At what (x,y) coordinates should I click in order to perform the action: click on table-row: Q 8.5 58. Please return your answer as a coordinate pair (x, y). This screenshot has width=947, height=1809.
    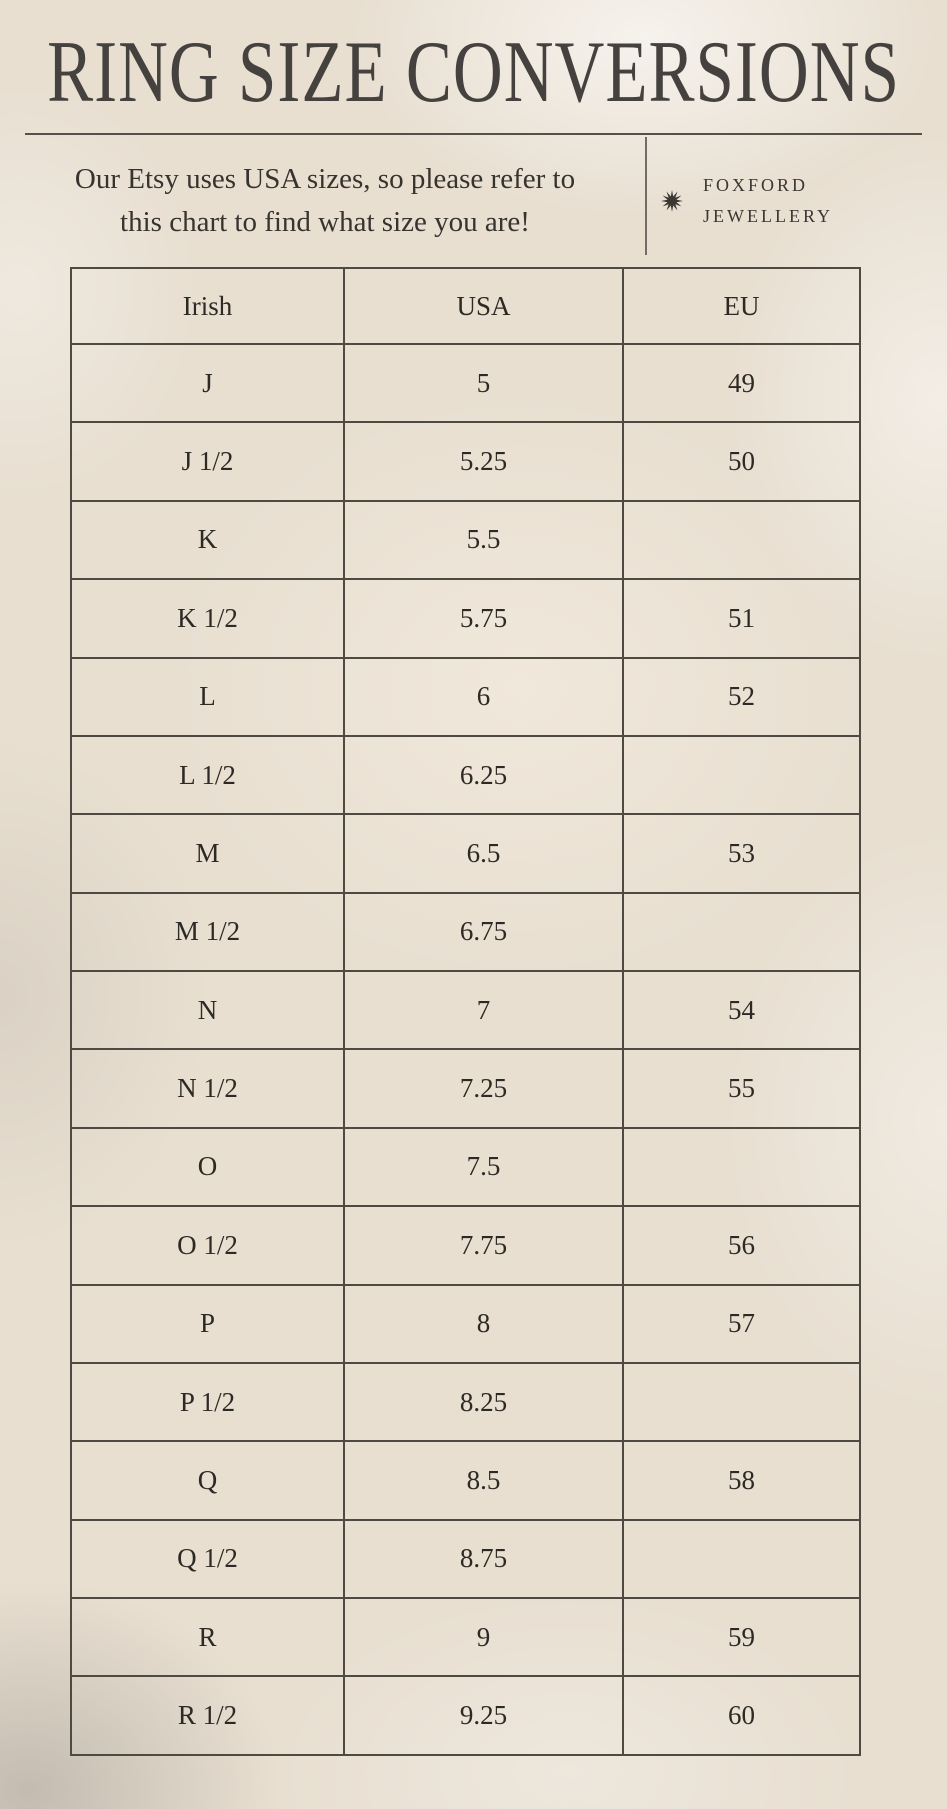
    Looking at the image, I should click on (465, 1480).